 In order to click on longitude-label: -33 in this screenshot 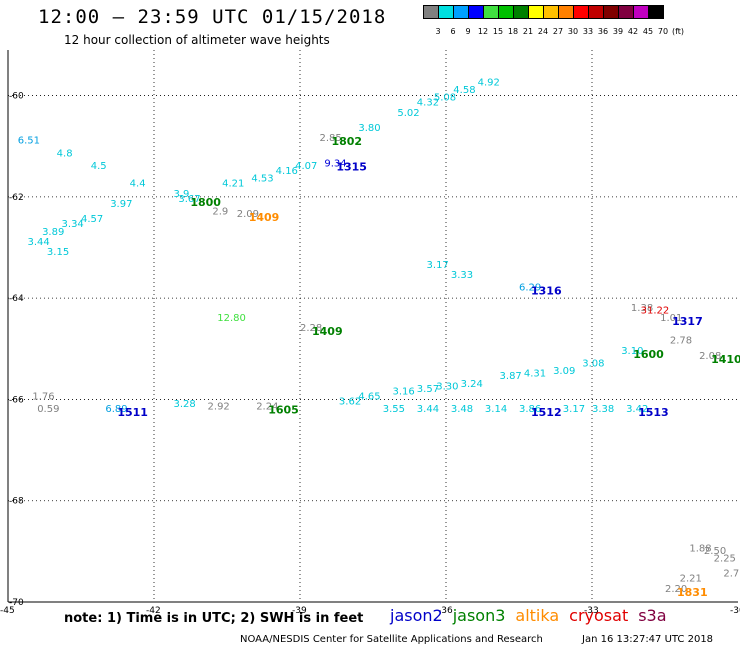, I will do `click(591, 611)`.